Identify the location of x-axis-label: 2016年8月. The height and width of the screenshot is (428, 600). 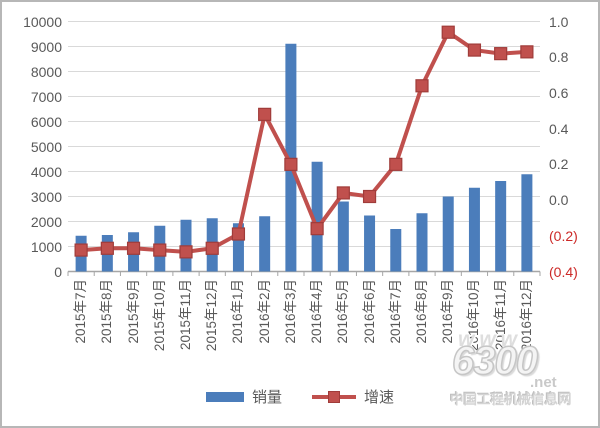
(421, 311).